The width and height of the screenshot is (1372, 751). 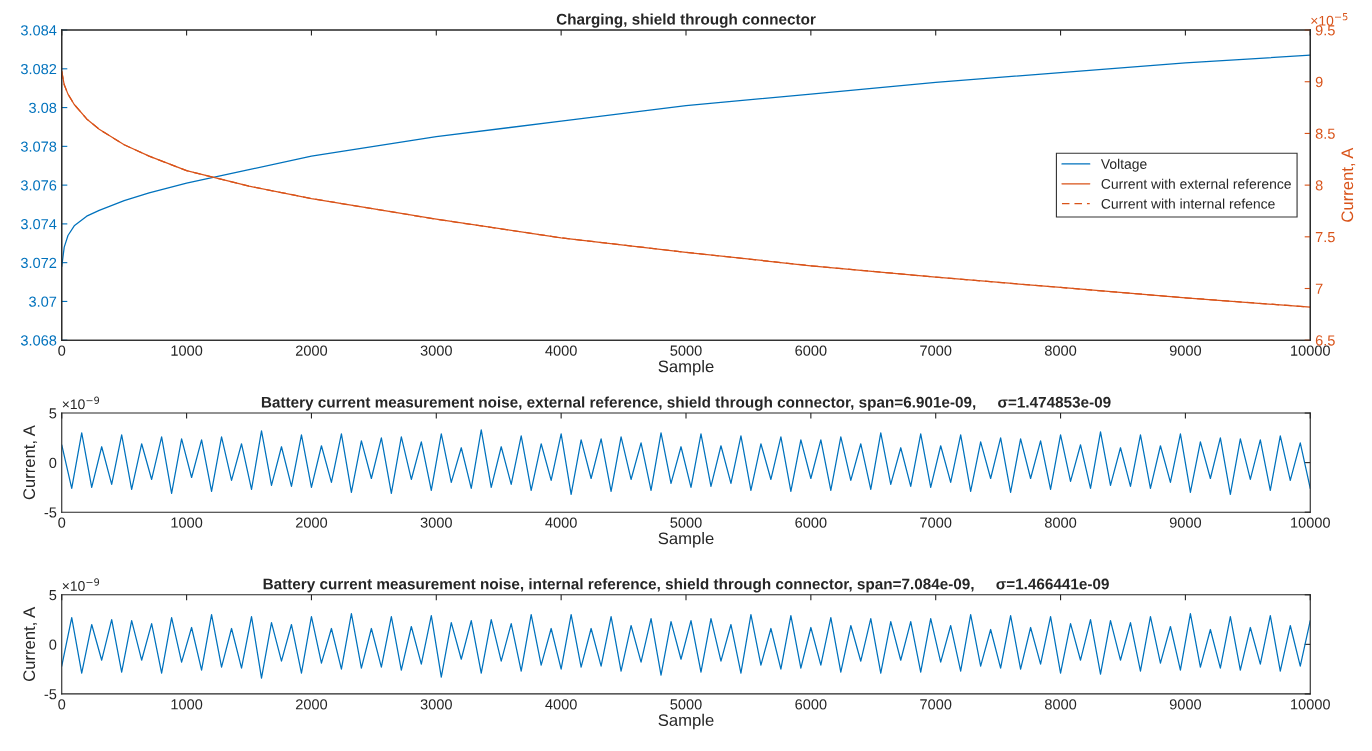 What do you see at coordinates (1325, 30) in the screenshot?
I see `y2-tick-label: 9.5` at bounding box center [1325, 30].